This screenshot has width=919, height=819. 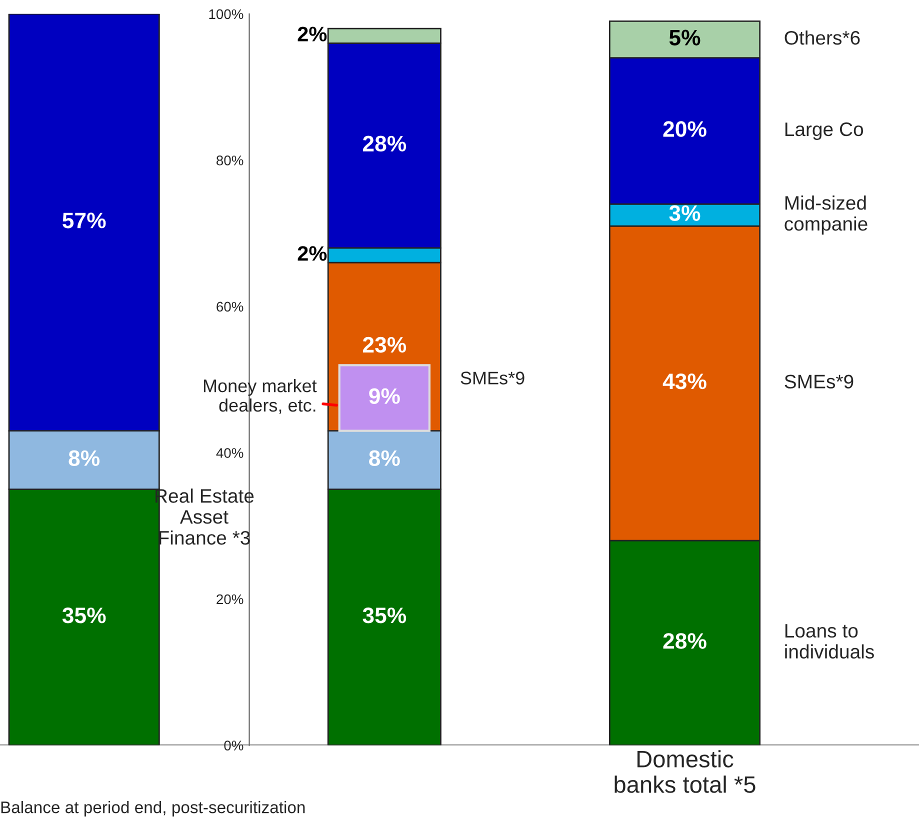 What do you see at coordinates (153, 809) in the screenshot?
I see `text: Balance at period end, post-securitization` at bounding box center [153, 809].